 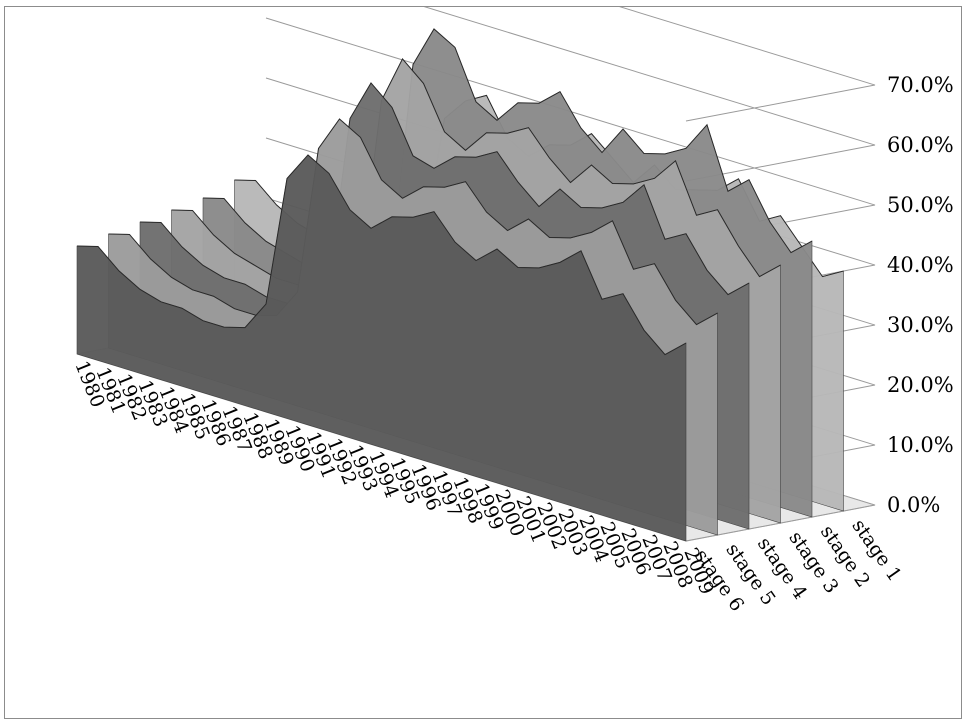 What do you see at coordinates (920, 325) in the screenshot?
I see `y-tick-label: 30.0%` at bounding box center [920, 325].